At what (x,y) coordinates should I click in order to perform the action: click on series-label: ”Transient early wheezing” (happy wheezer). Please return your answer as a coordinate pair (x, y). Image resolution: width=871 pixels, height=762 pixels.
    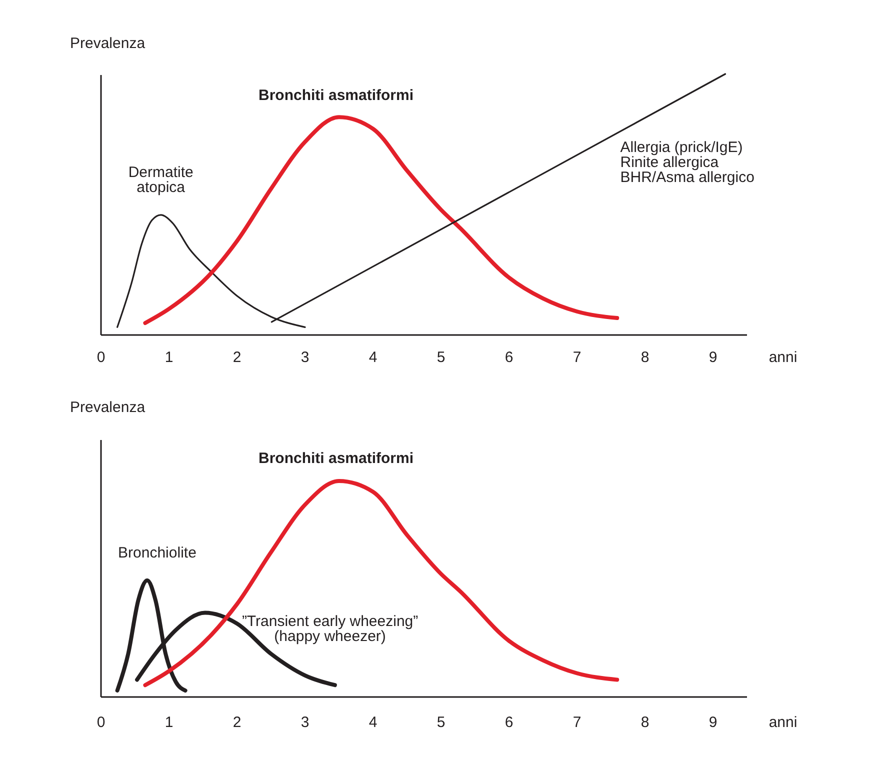
    Looking at the image, I should click on (330, 628).